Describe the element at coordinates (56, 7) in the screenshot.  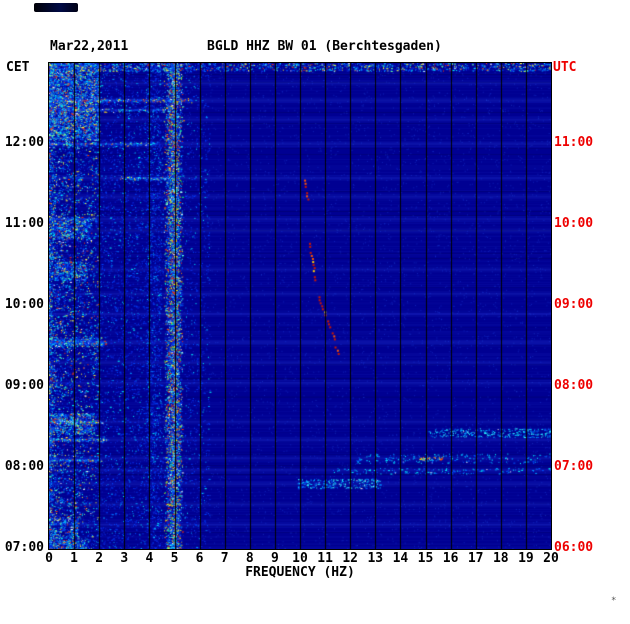
I see `corner-mark` at that location.